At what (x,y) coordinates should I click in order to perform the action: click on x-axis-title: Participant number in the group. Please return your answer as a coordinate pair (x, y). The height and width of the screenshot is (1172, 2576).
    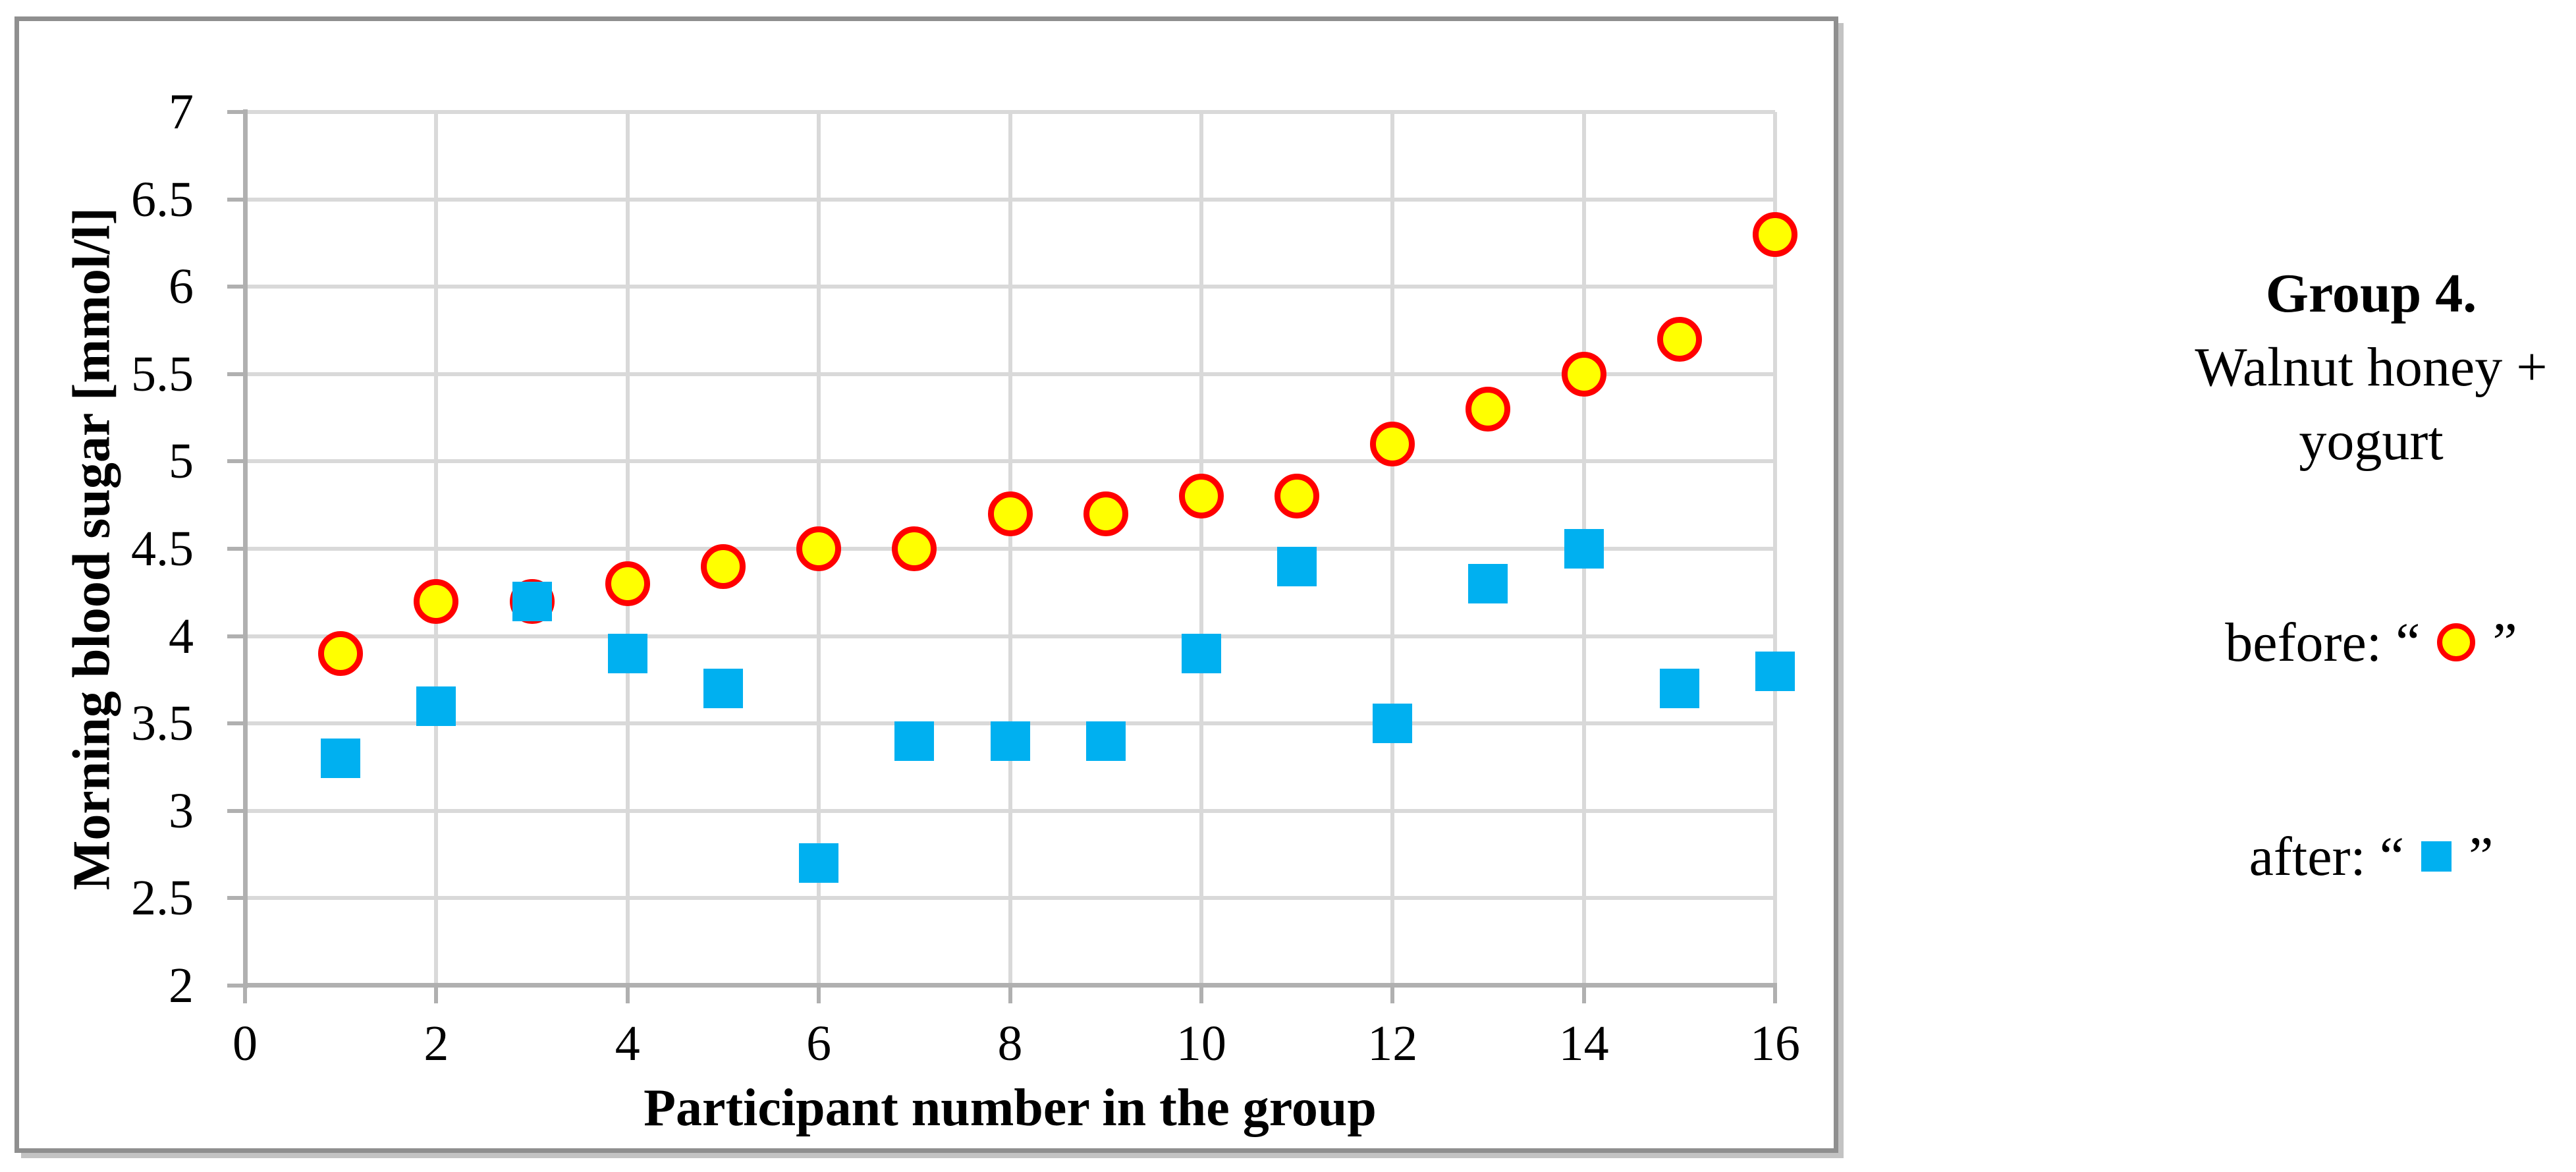
    Looking at the image, I should click on (1010, 1108).